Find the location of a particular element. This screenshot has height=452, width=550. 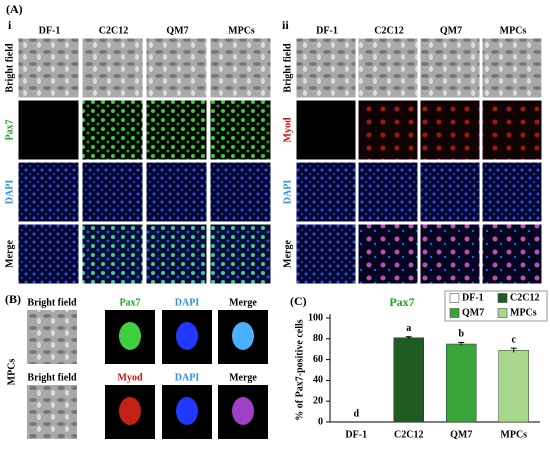

significance-letter: c is located at coordinates (514, 339).